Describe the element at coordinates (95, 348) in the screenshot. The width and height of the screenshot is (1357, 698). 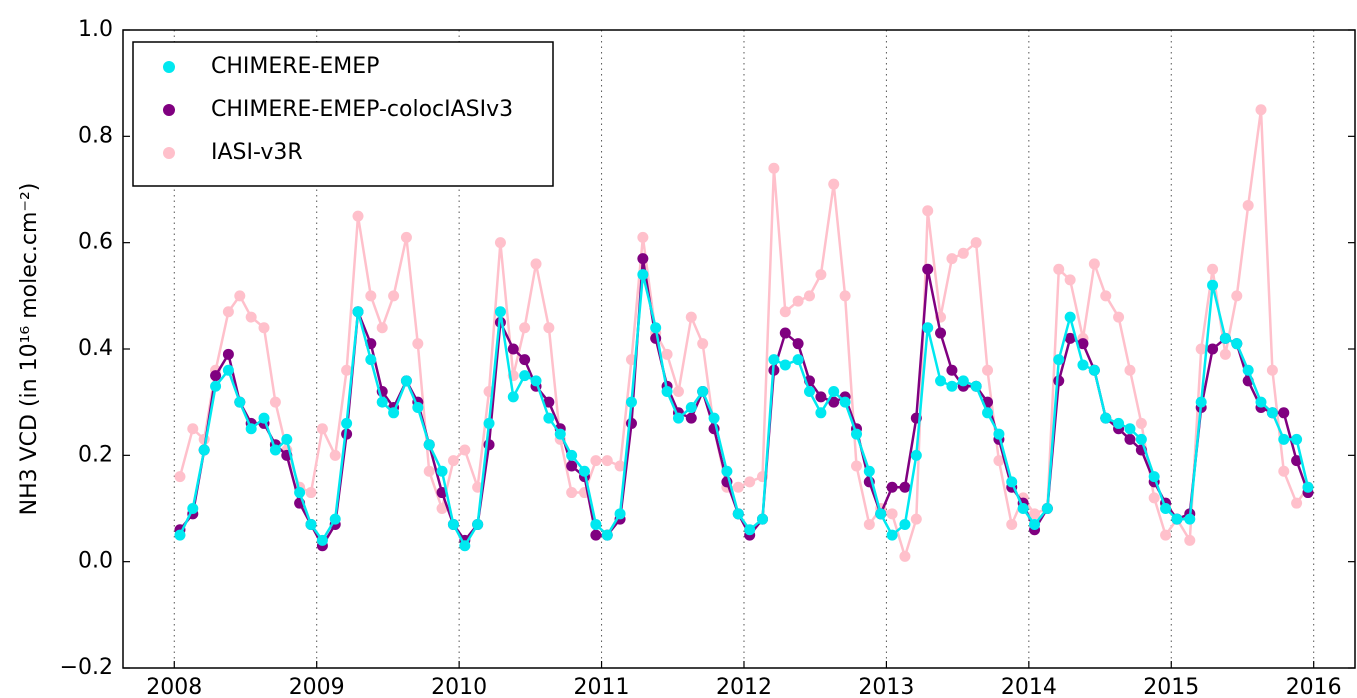
I see `y-tick-label: 0.4` at that location.